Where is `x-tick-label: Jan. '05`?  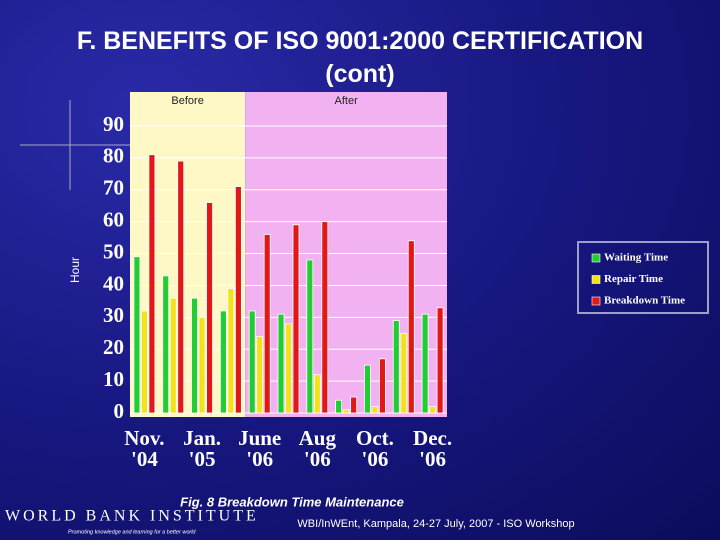
x-tick-label: Jan. '05 is located at coordinates (202, 448).